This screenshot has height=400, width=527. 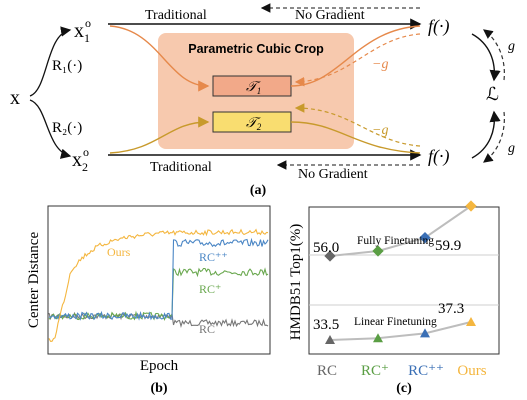 What do you see at coordinates (333, 174) in the screenshot?
I see `bottom-no-gradient-label: No Gradient` at bounding box center [333, 174].